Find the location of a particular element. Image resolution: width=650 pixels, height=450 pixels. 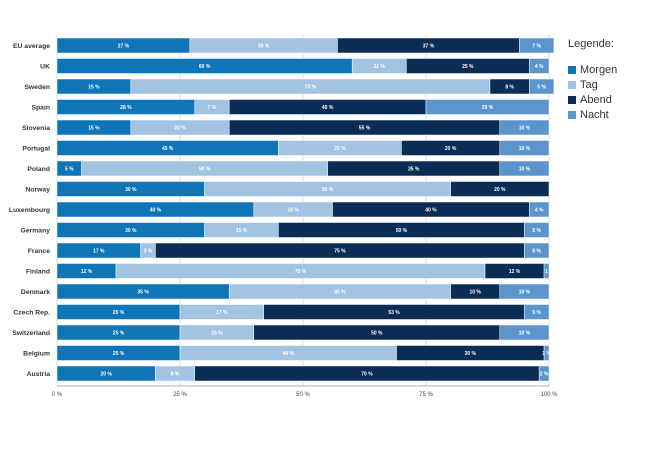

data-label: 44 % is located at coordinates (289, 354).